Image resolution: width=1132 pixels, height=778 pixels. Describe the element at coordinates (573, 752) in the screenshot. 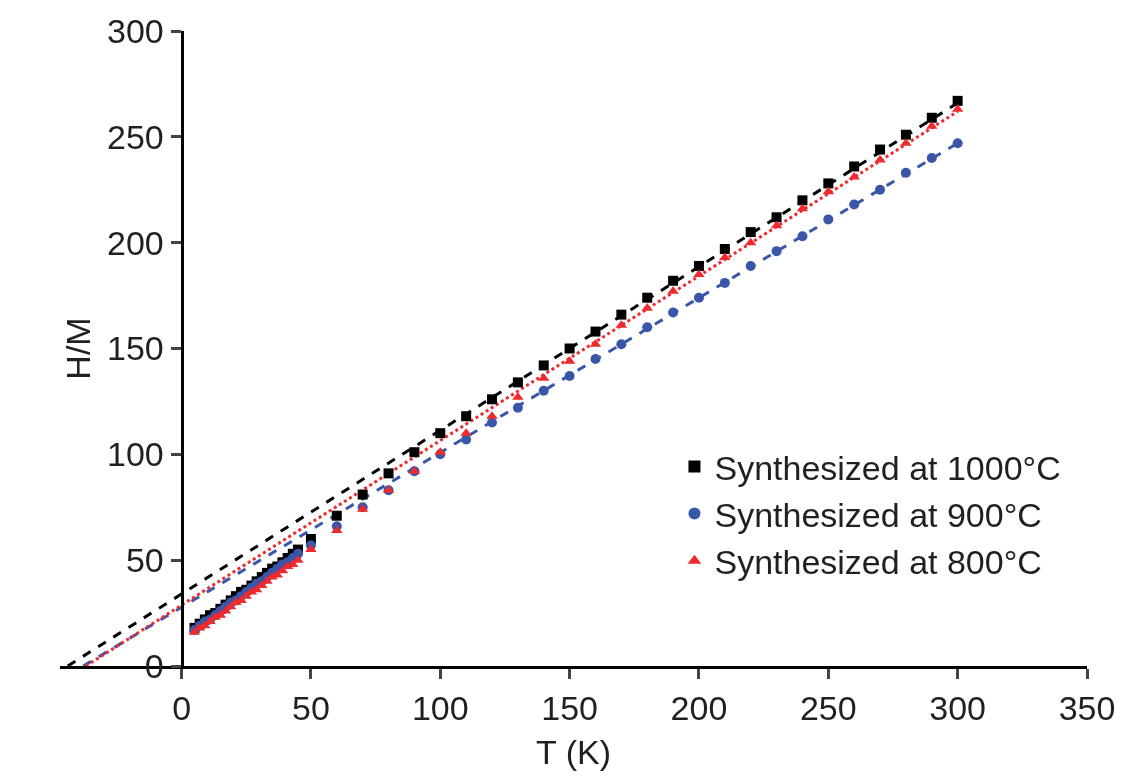

I see `x-axis-title: T (K)` at that location.